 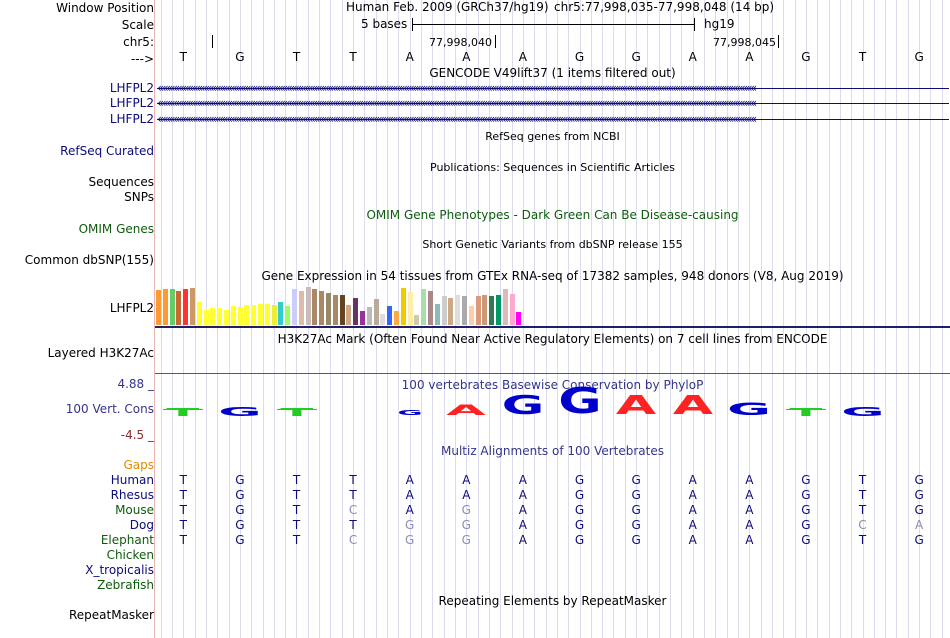 I want to click on publications-track-label: Sequences, so click(x=121, y=182).